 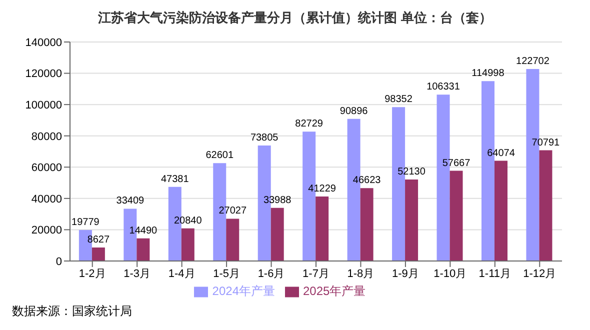 I want to click on x-tick-label: 1-9月, so click(x=405, y=274).